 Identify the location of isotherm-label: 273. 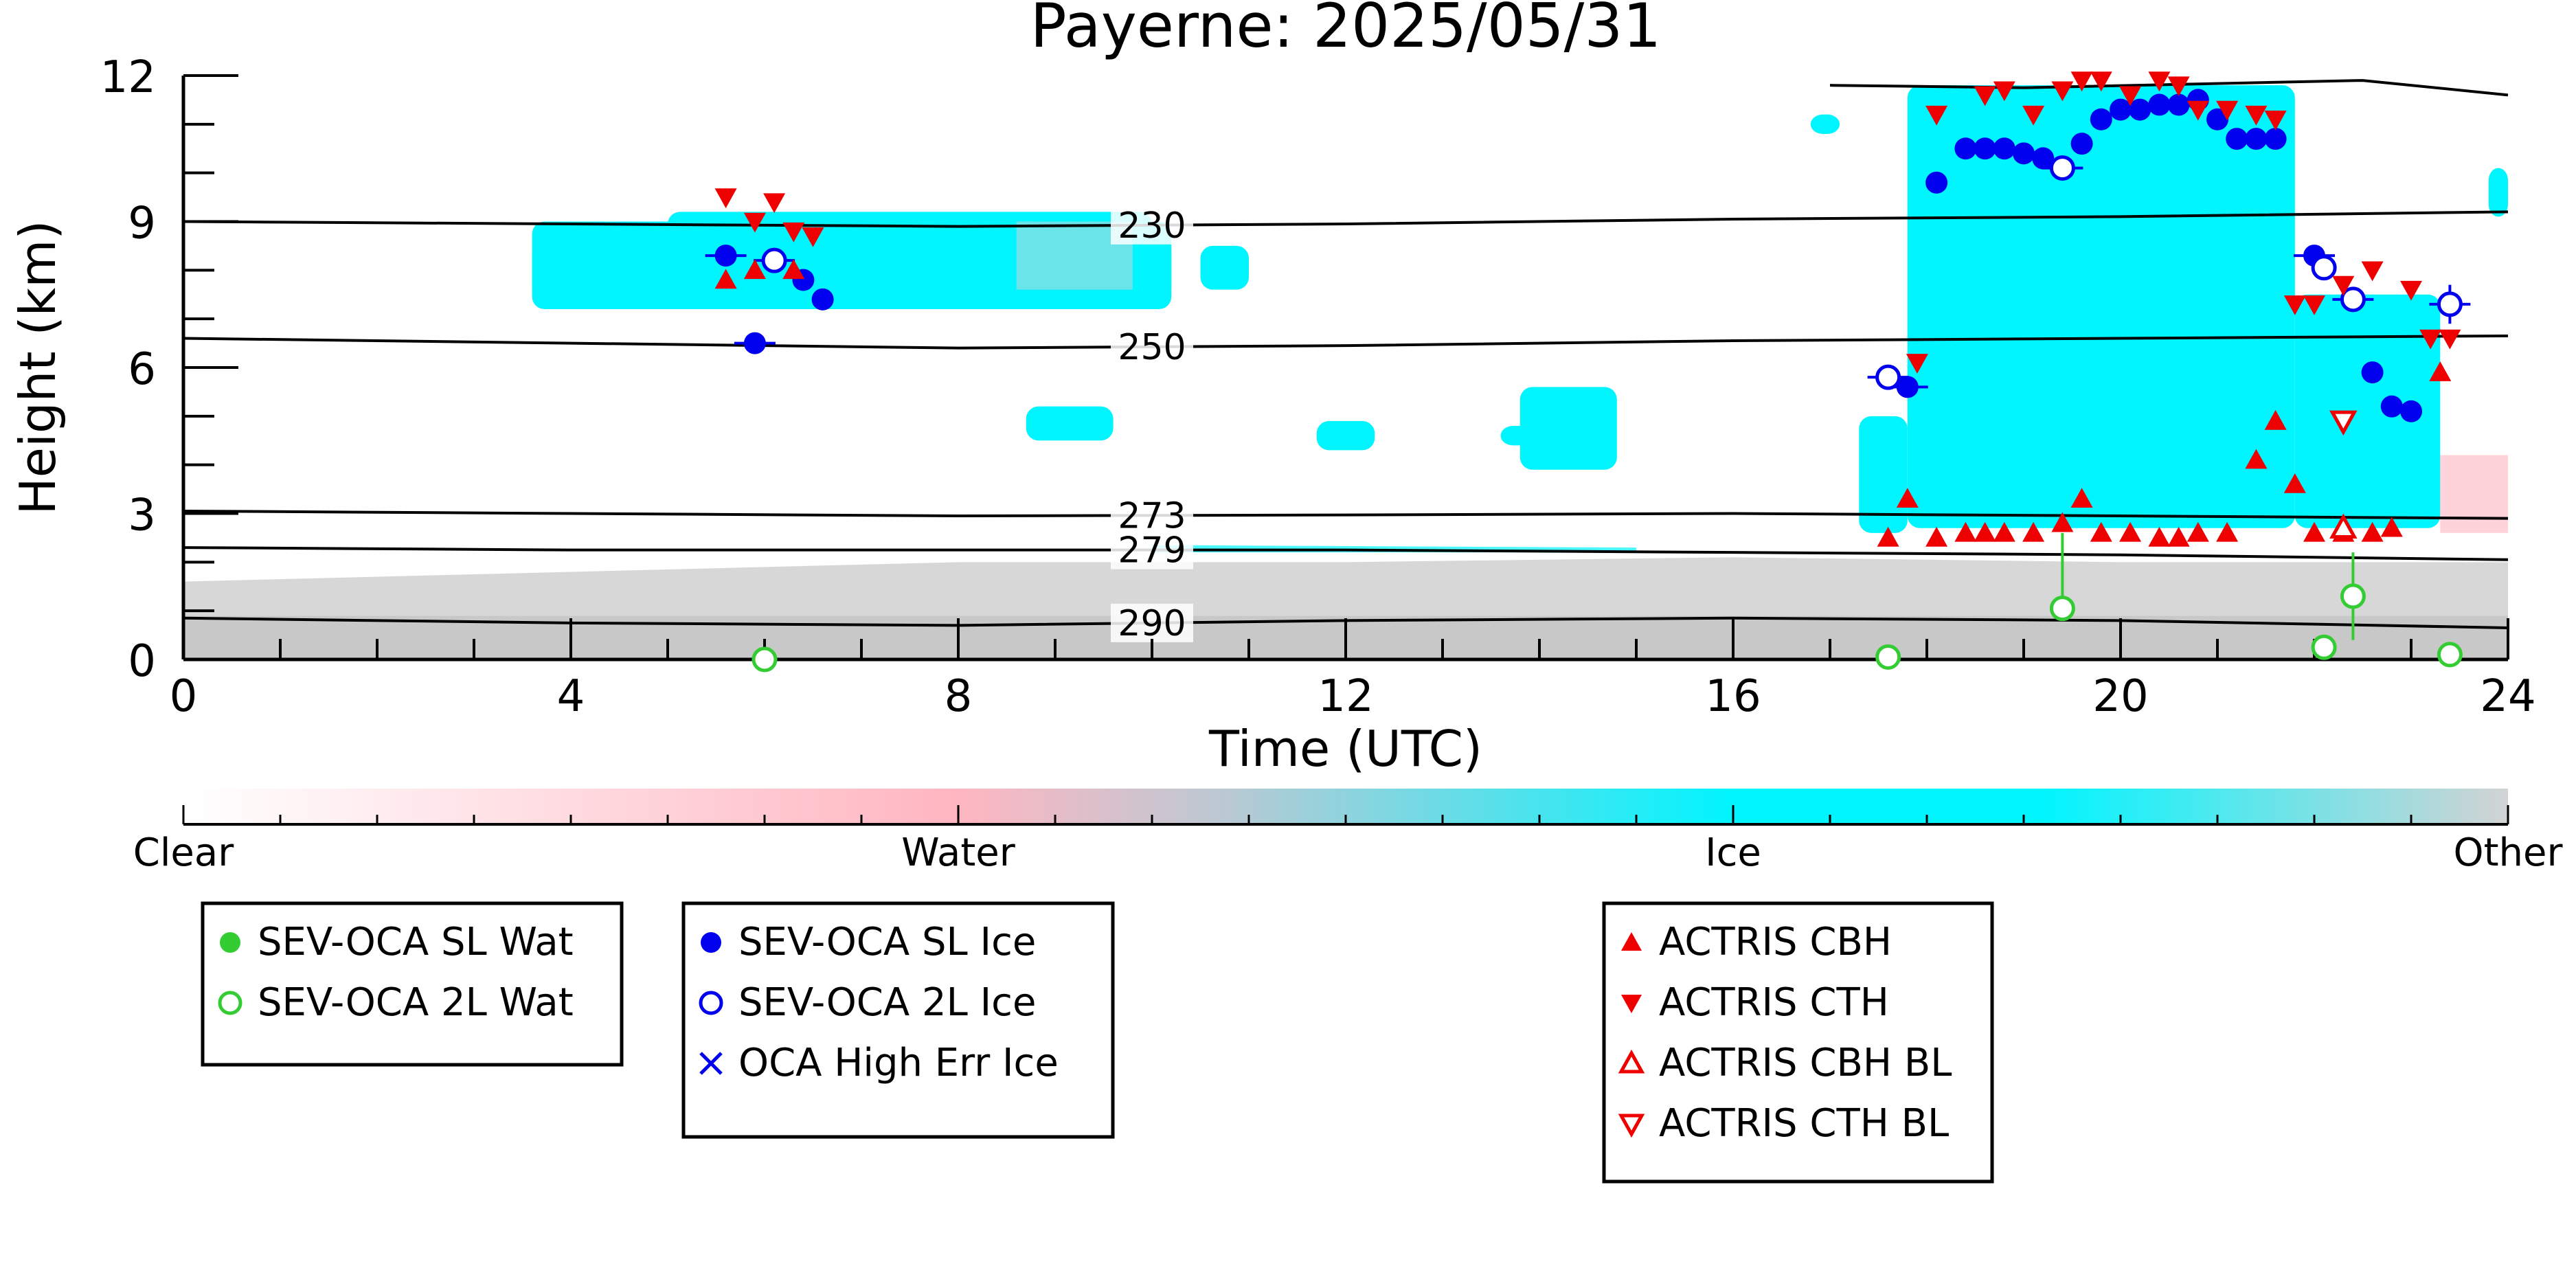
(1152, 515).